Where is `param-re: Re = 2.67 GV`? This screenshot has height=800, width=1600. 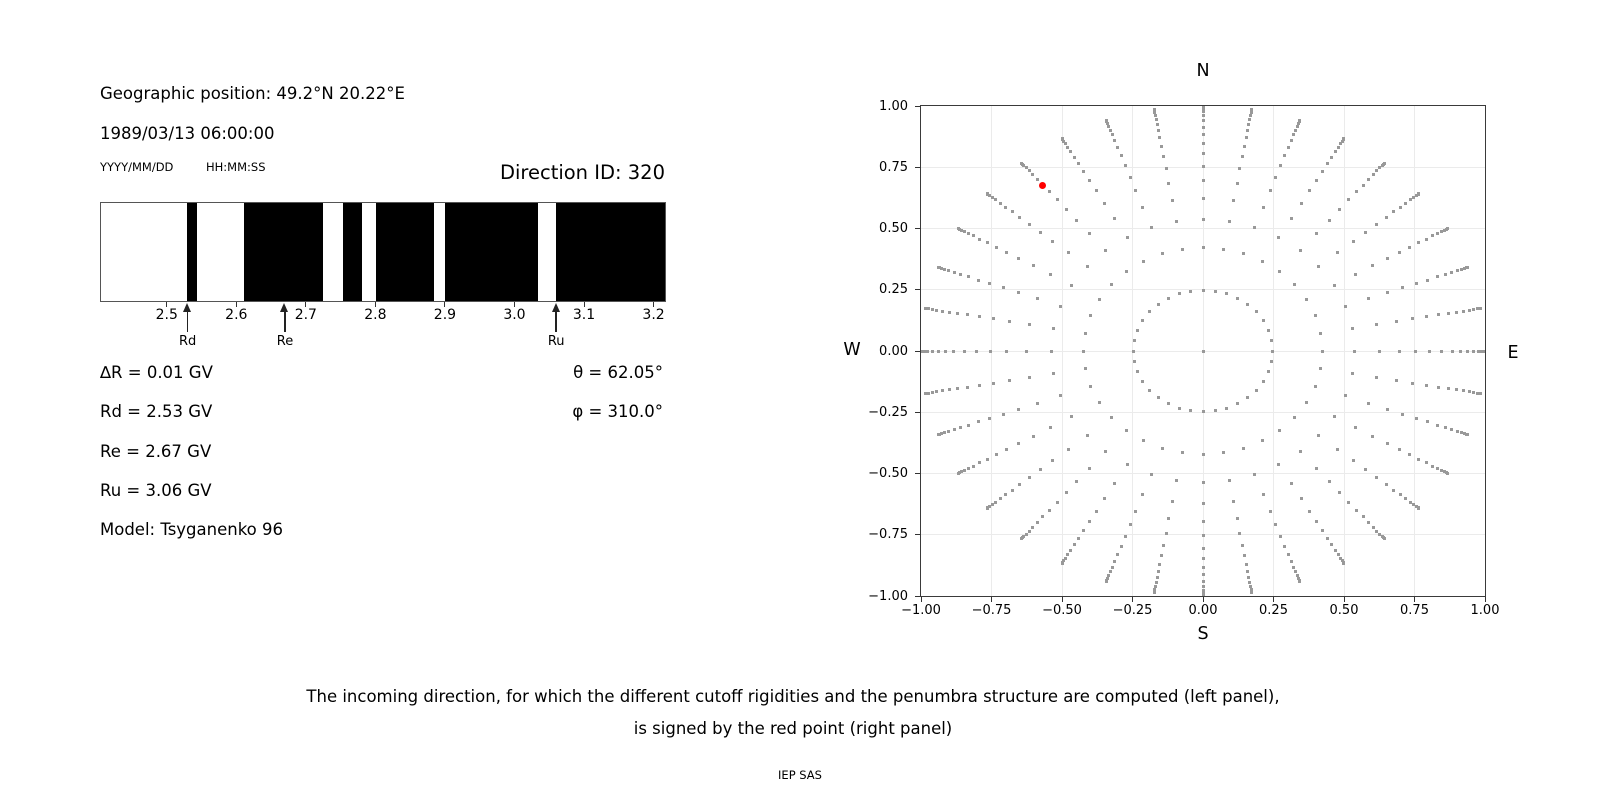 param-re: Re = 2.67 GV is located at coordinates (156, 451).